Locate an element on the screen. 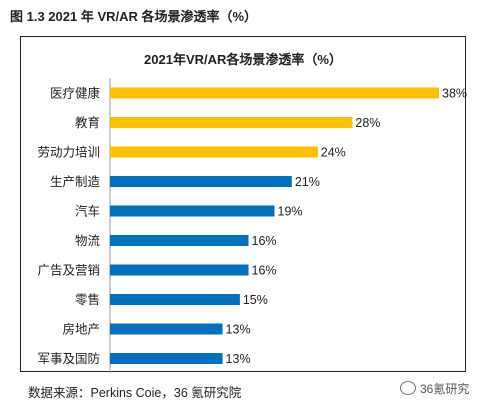 This screenshot has height=412, width=492. category-label: 医疗健康 is located at coordinates (75, 93).